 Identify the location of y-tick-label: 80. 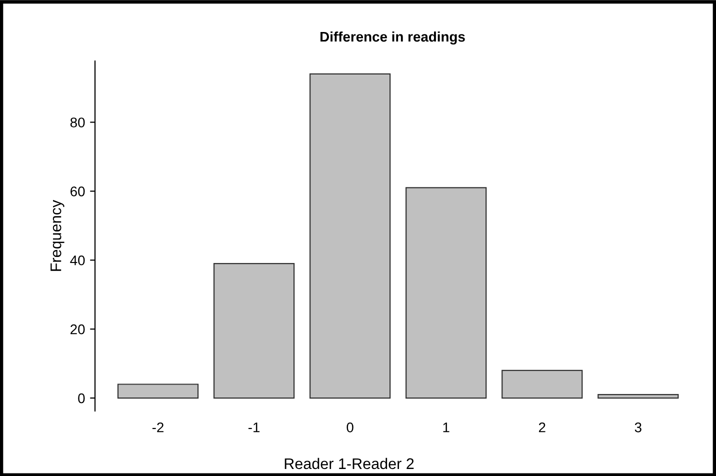
(77, 123).